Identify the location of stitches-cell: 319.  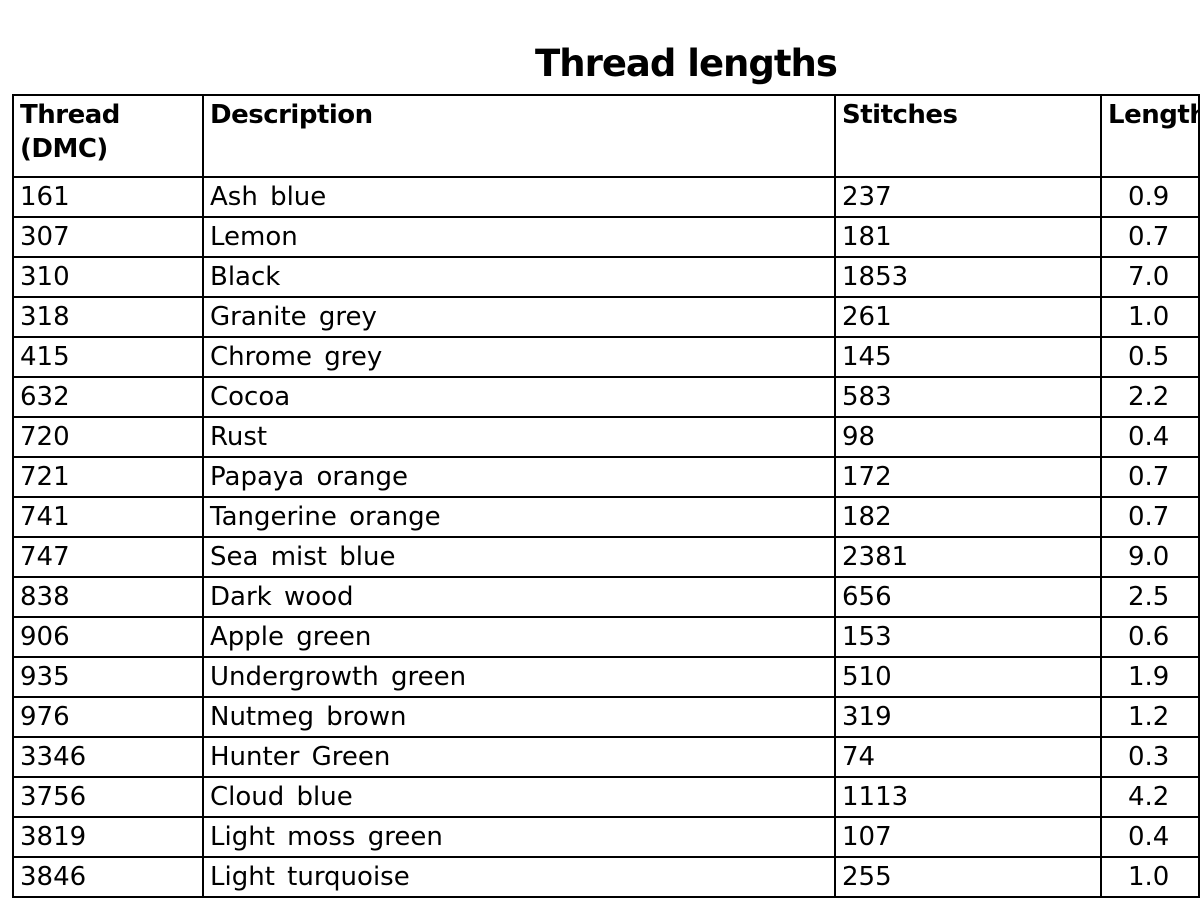
(968, 717).